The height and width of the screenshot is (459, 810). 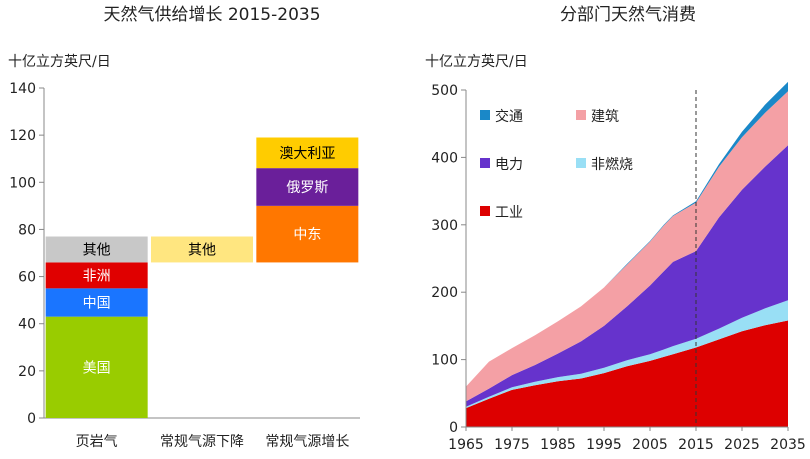 What do you see at coordinates (605, 117) in the screenshot?
I see `legend-label: 建筑` at bounding box center [605, 117].